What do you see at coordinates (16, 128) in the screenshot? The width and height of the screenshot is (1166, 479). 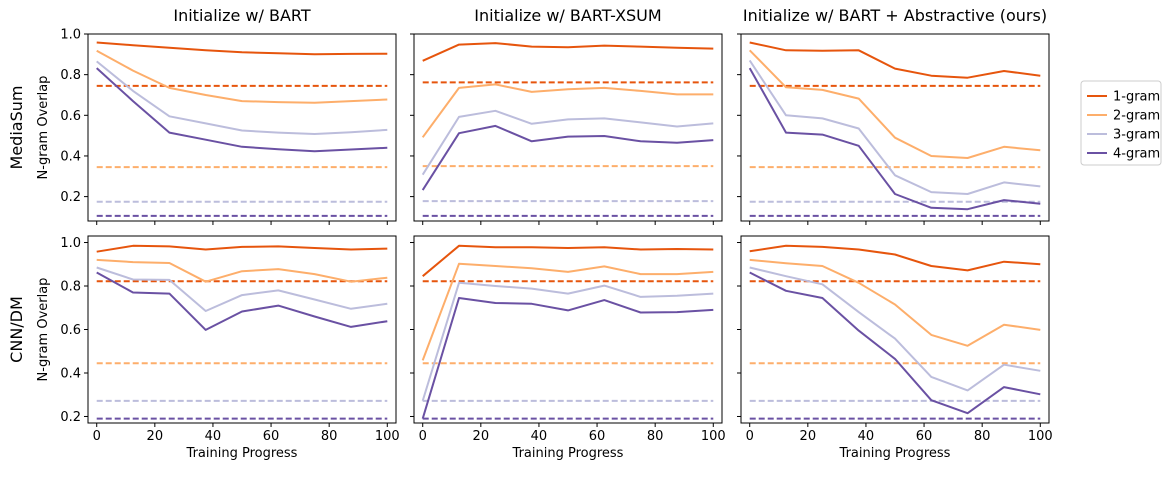 I see `row-label: MediaSum` at bounding box center [16, 128].